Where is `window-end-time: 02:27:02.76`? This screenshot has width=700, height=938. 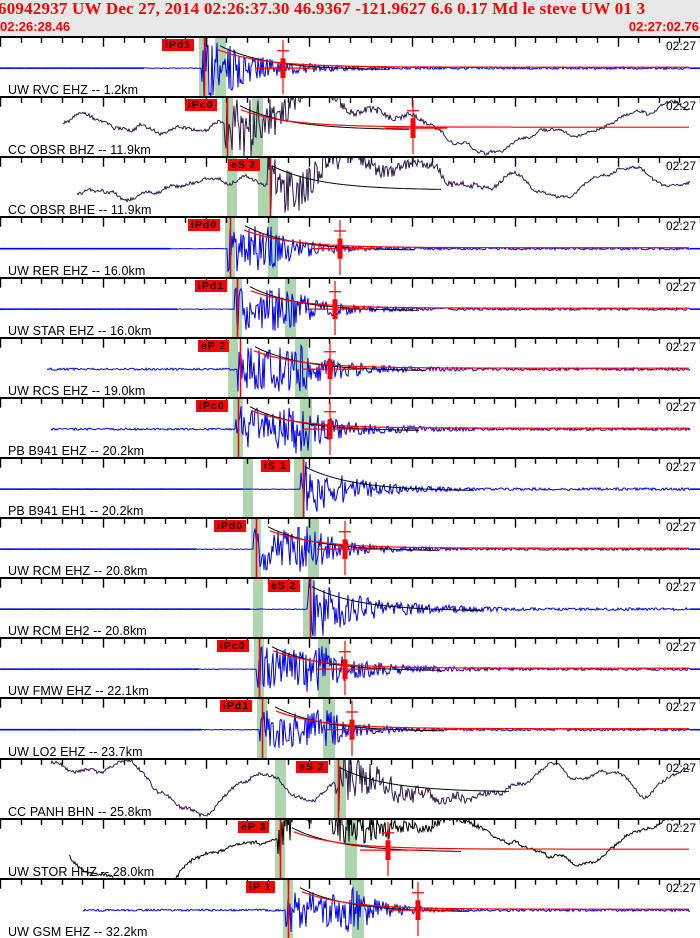 window-end-time: 02:27:02.76 is located at coordinates (663, 26).